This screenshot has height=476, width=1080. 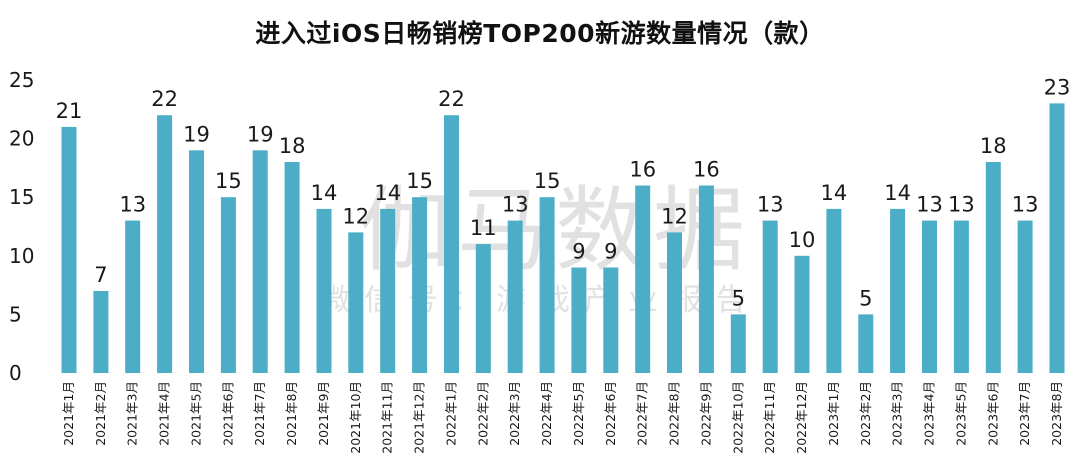 I want to click on y-tick-label: 10, so click(x=21, y=256).